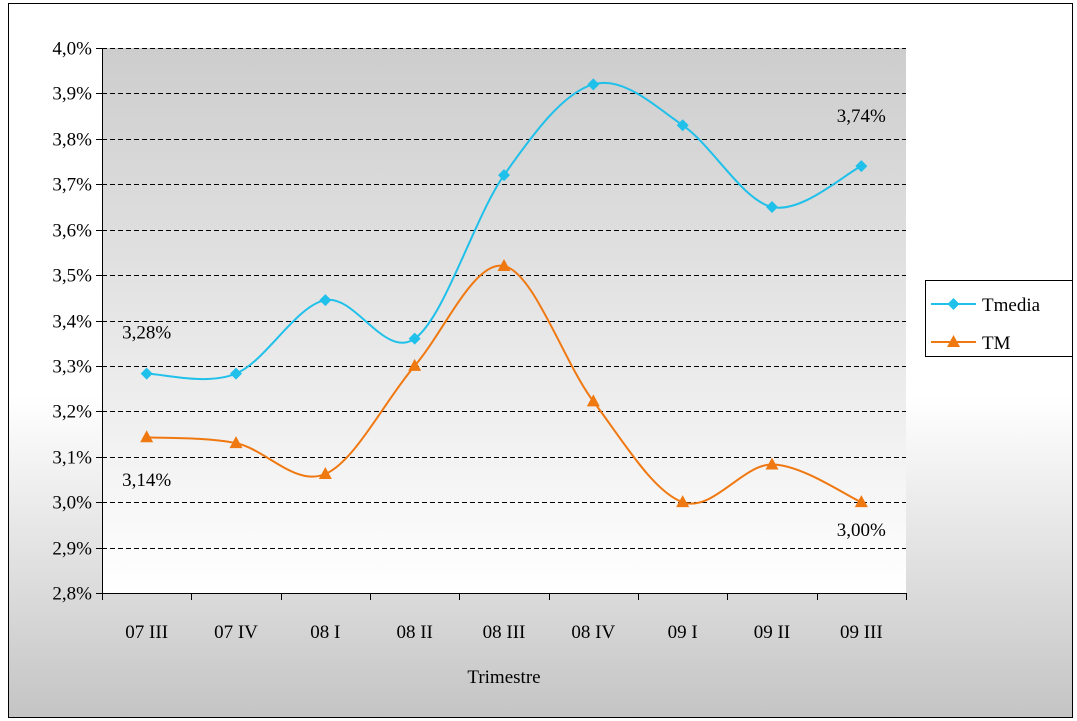 Image resolution: width=1077 pixels, height=721 pixels. What do you see at coordinates (503, 677) in the screenshot?
I see `x-axis-title: Trimestre` at bounding box center [503, 677].